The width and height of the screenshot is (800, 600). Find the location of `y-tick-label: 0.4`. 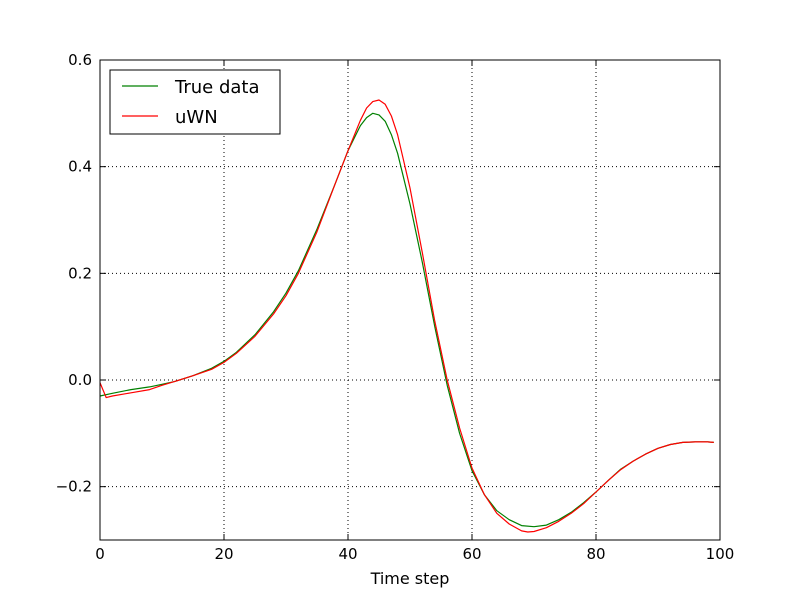

y-tick-label: 0.4 is located at coordinates (80, 167).